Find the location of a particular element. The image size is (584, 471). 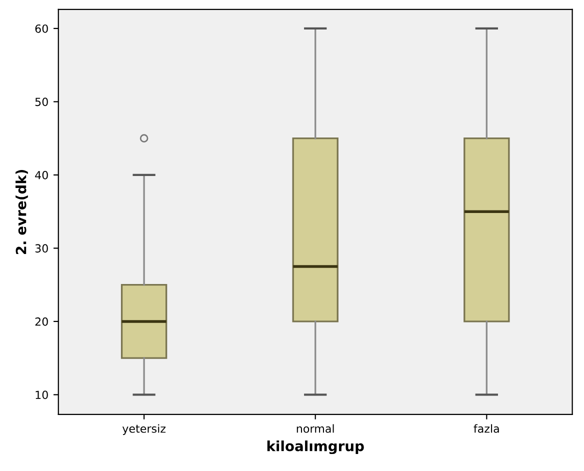

y-tick-label: 30 is located at coordinates (41, 248).